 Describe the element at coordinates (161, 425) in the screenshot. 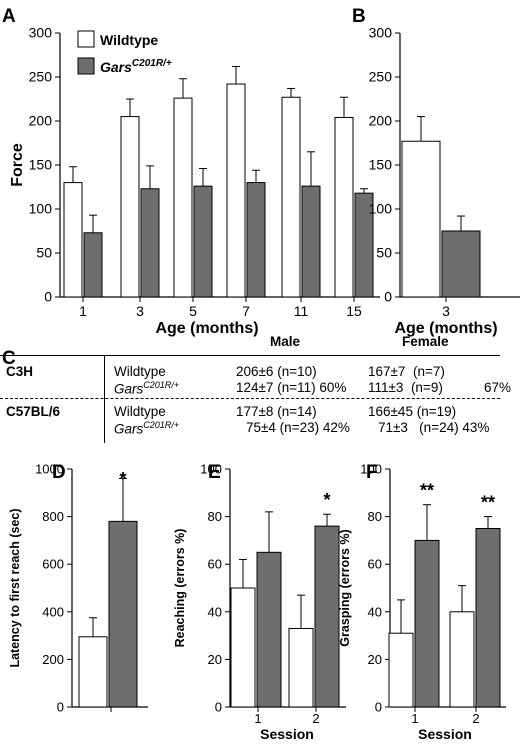

I see `c57-mutant-sup: C201R/+` at that location.